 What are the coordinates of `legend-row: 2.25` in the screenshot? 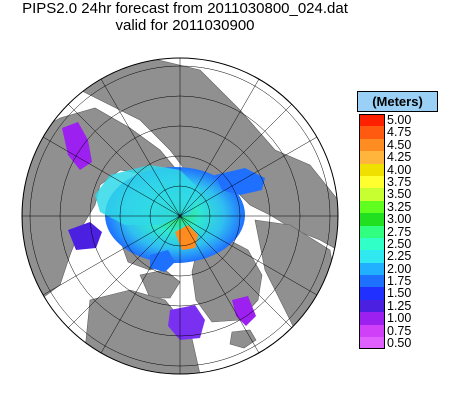 It's located at (397, 256).